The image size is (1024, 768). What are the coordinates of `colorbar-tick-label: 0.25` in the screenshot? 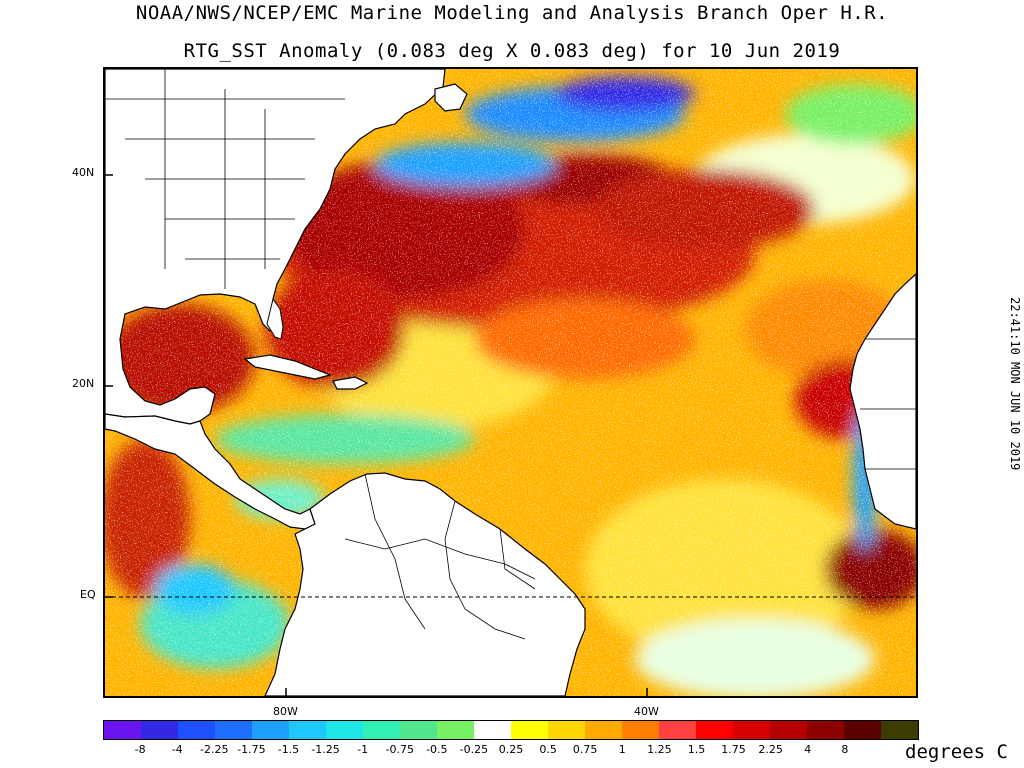 It's located at (511, 749).